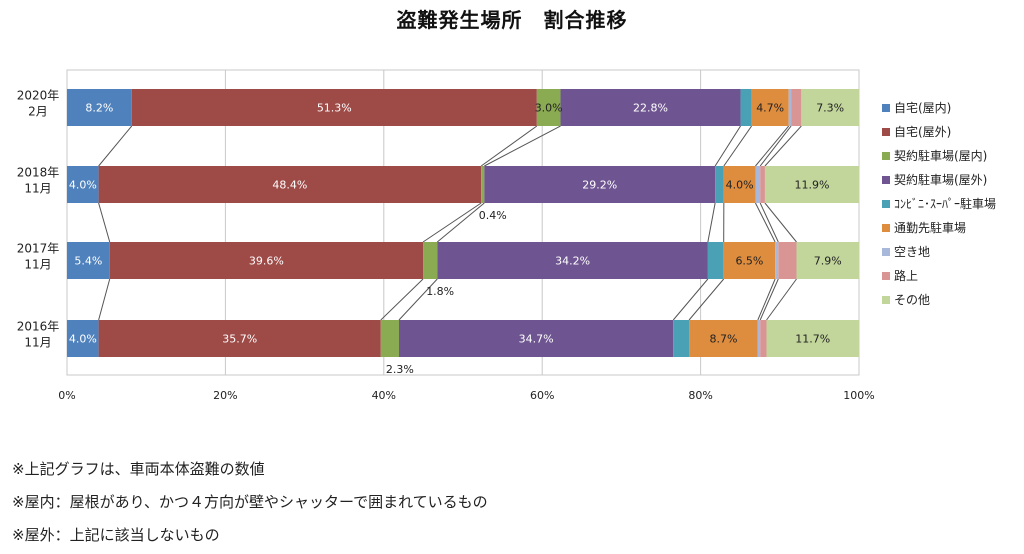 The image size is (1024, 554). What do you see at coordinates (334, 108) in the screenshot?
I see `data-label: 51.3%` at bounding box center [334, 108].